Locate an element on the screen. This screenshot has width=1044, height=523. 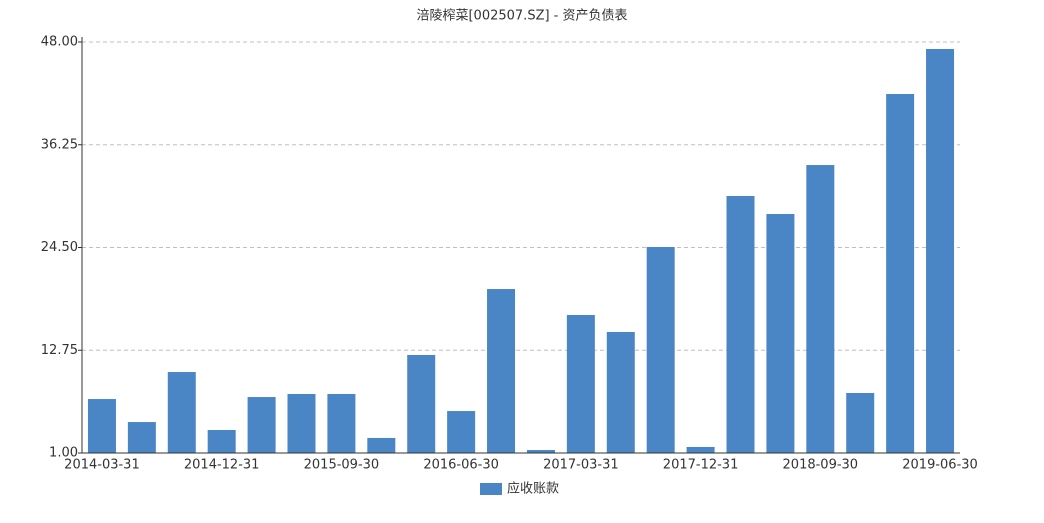
y-tick-label: 36.25 is located at coordinates (59, 144).